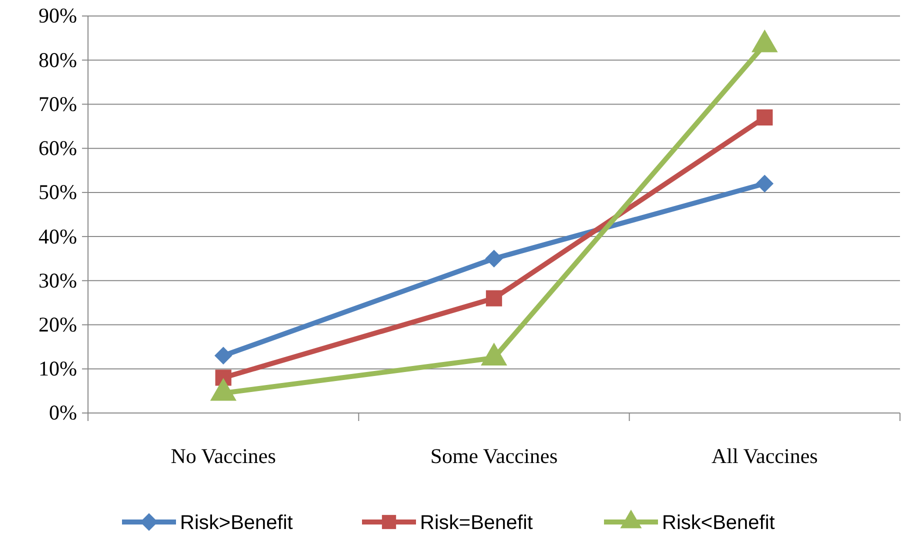  What do you see at coordinates (57, 236) in the screenshot?
I see `y-tick-label: 40%` at bounding box center [57, 236].